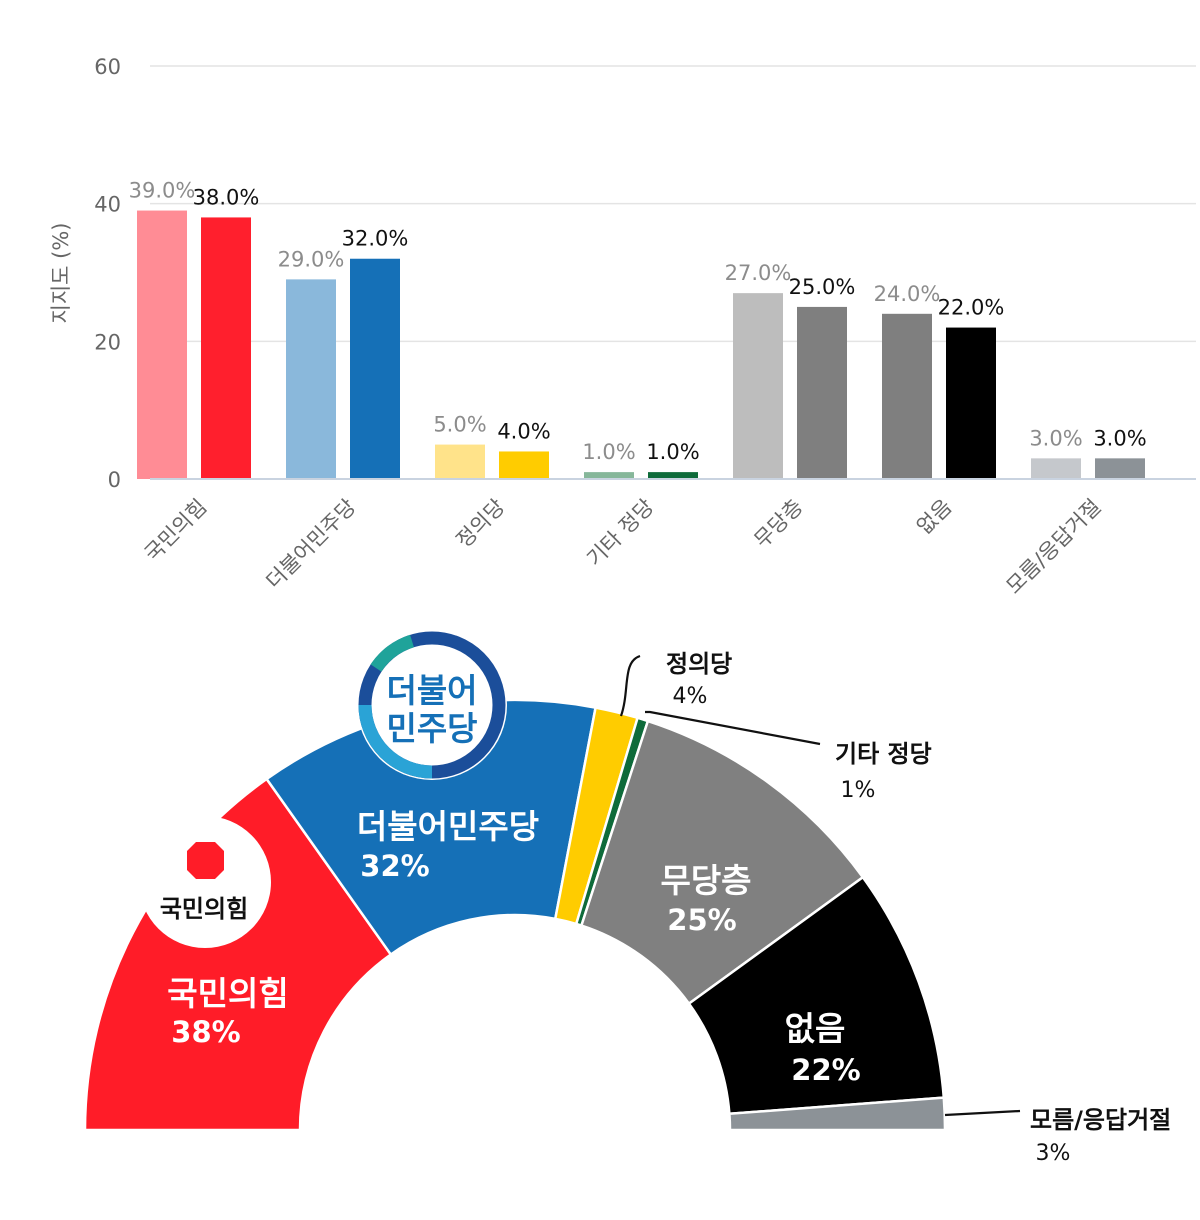  What do you see at coordinates (205, 860) in the screenshot?
I see `ppp-logo-mark-icon` at bounding box center [205, 860].